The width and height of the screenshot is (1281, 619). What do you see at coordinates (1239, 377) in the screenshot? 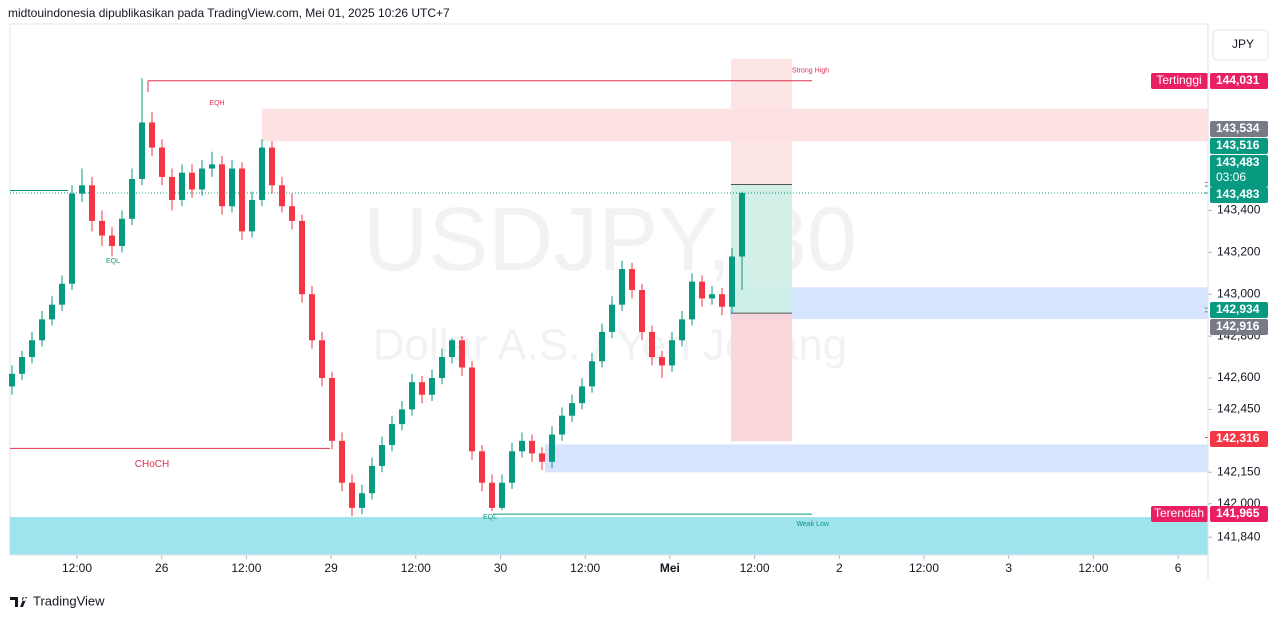
I see `y-tick-label: 142,600` at bounding box center [1239, 377].